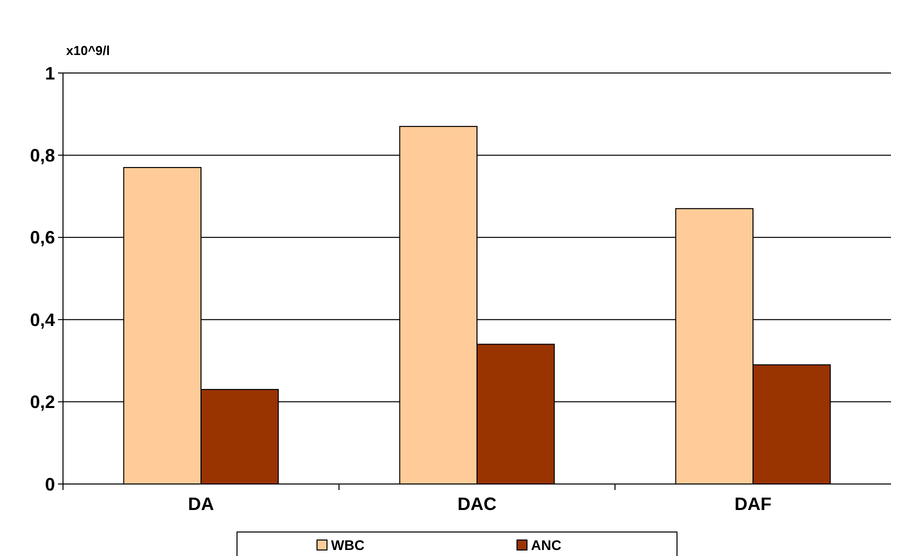 The image size is (898, 556). Describe the element at coordinates (42, 320) in the screenshot. I see `y-tick-label: 0,4` at that location.